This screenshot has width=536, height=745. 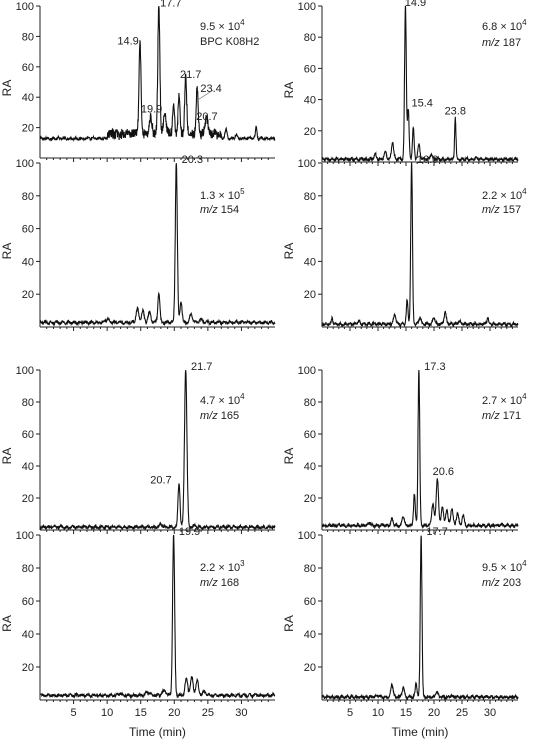 I want to click on ion-annotation: m/z 168, so click(x=219, y=583).